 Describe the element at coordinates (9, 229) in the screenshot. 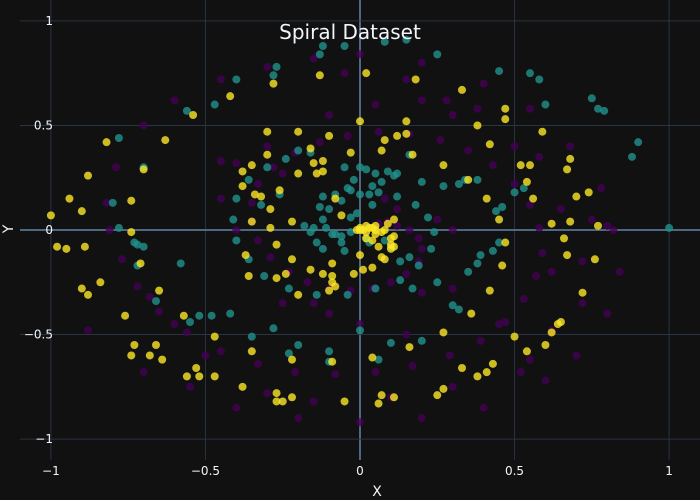

I see `y-axis-title: Y` at that location.